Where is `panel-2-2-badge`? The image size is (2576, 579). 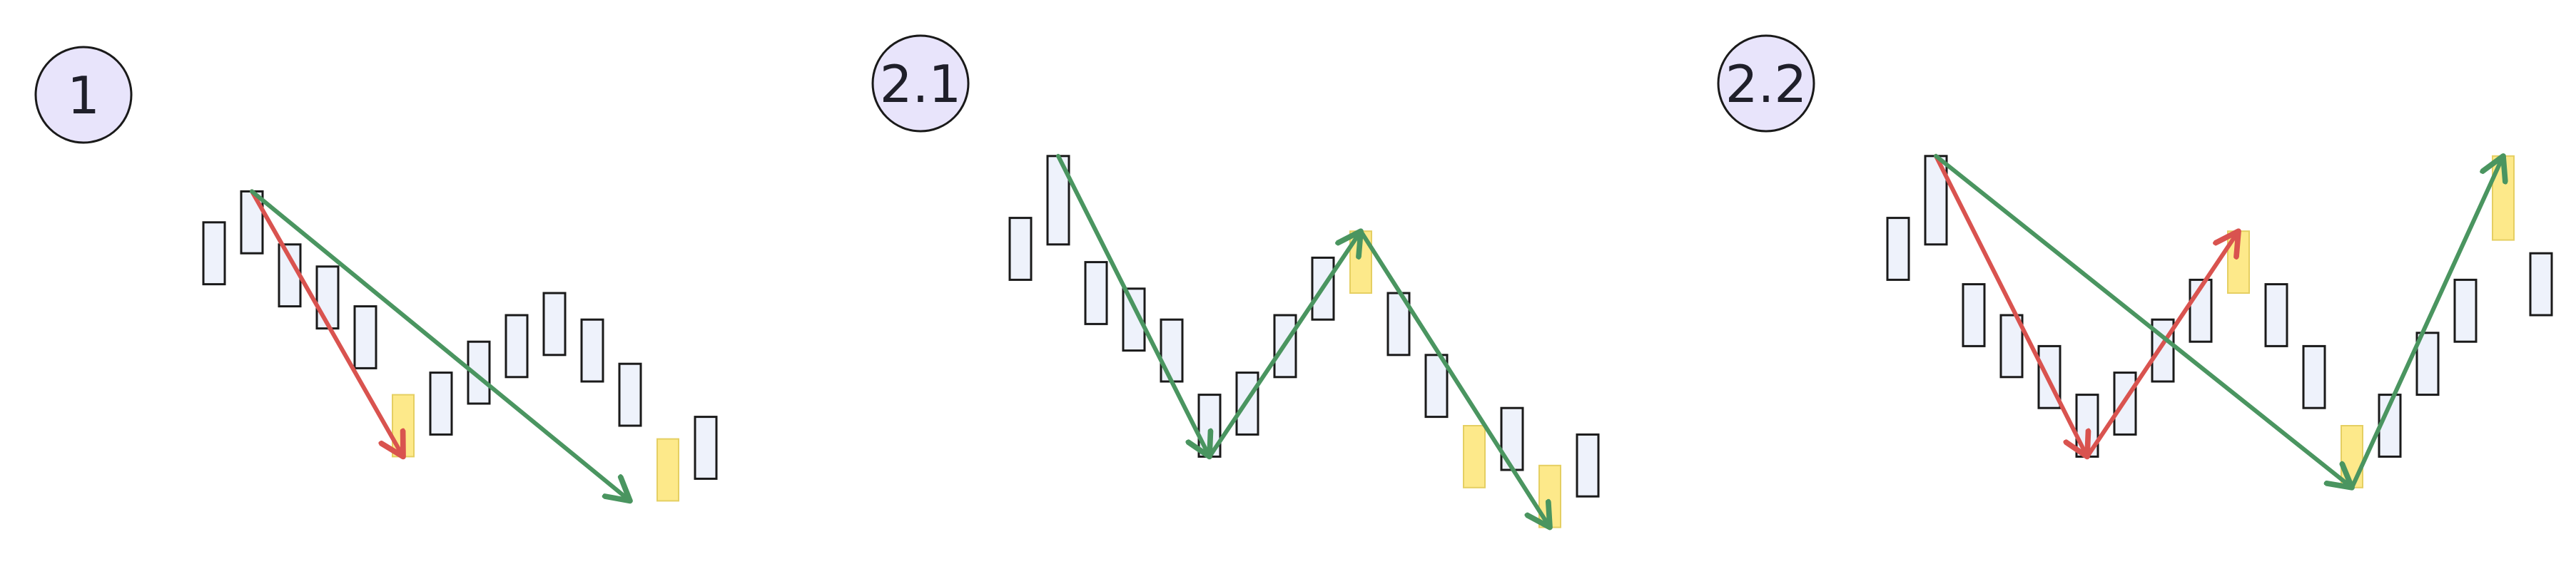
panel-2-2-badge is located at coordinates (1766, 83).